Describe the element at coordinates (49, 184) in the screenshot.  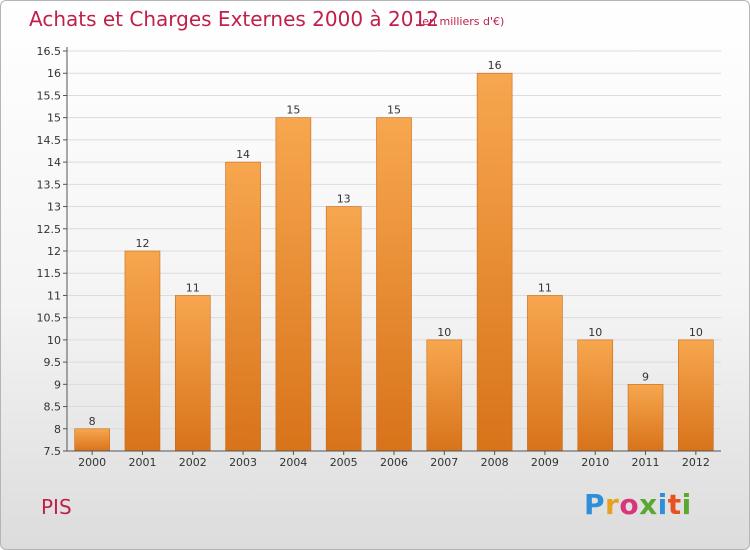
I see `y-tick-label: 13.5` at that location.